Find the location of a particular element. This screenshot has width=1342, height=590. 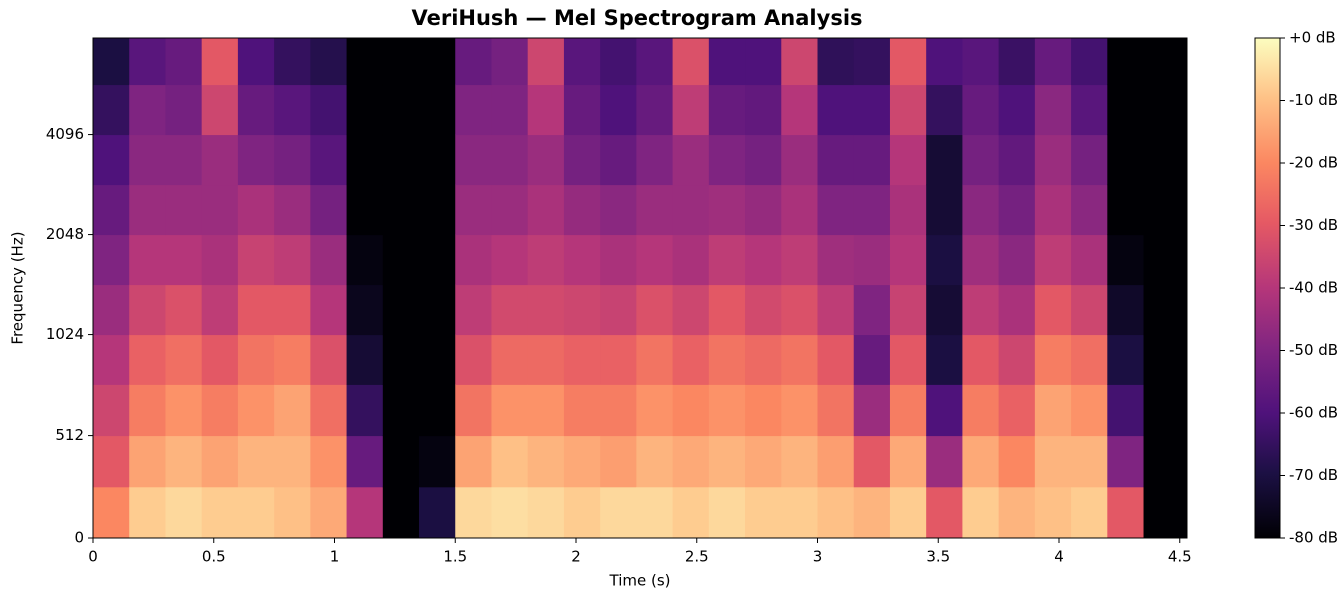

x-tick-label: 1 is located at coordinates (335, 557).